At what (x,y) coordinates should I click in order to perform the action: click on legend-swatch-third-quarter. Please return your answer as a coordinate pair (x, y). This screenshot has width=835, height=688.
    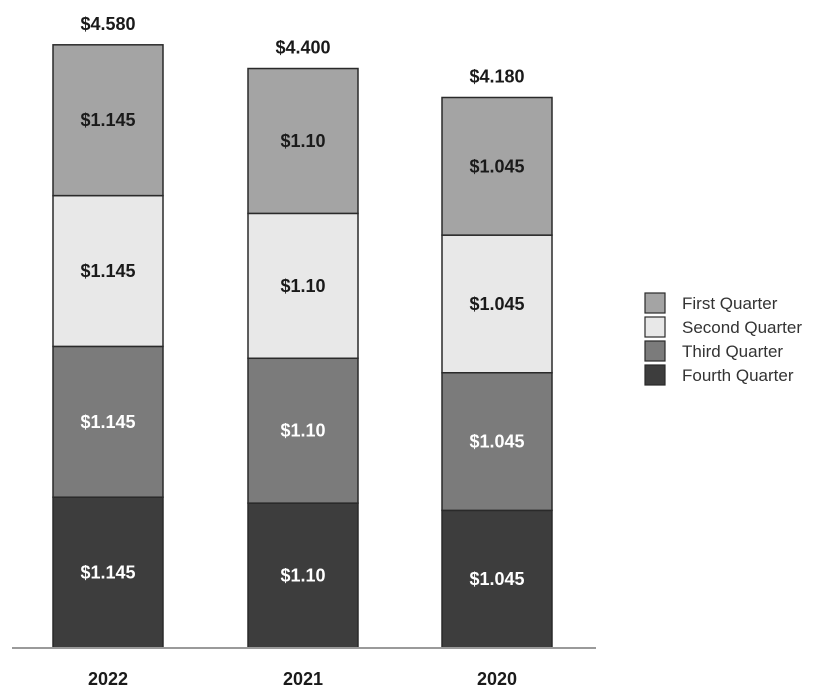
    Looking at the image, I should click on (655, 351).